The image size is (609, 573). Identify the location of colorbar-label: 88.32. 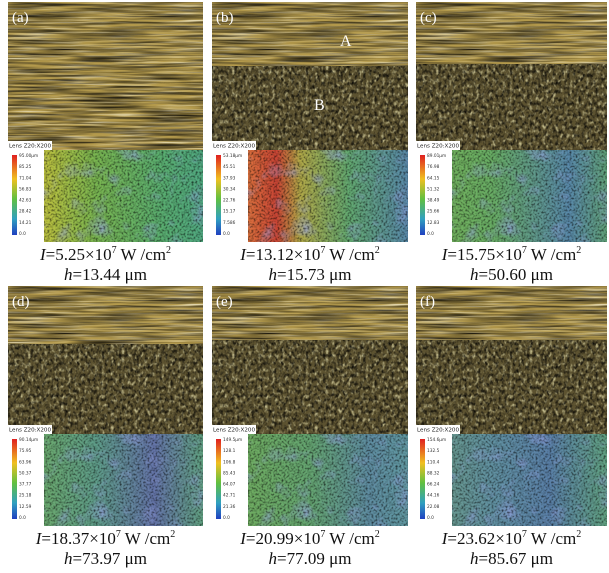
(433, 473).